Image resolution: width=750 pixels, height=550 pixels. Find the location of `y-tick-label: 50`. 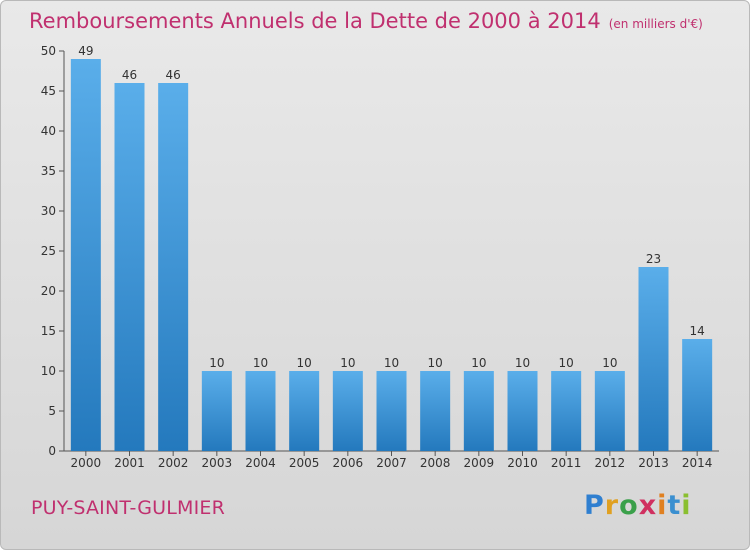

y-tick-label: 50 is located at coordinates (48, 51).